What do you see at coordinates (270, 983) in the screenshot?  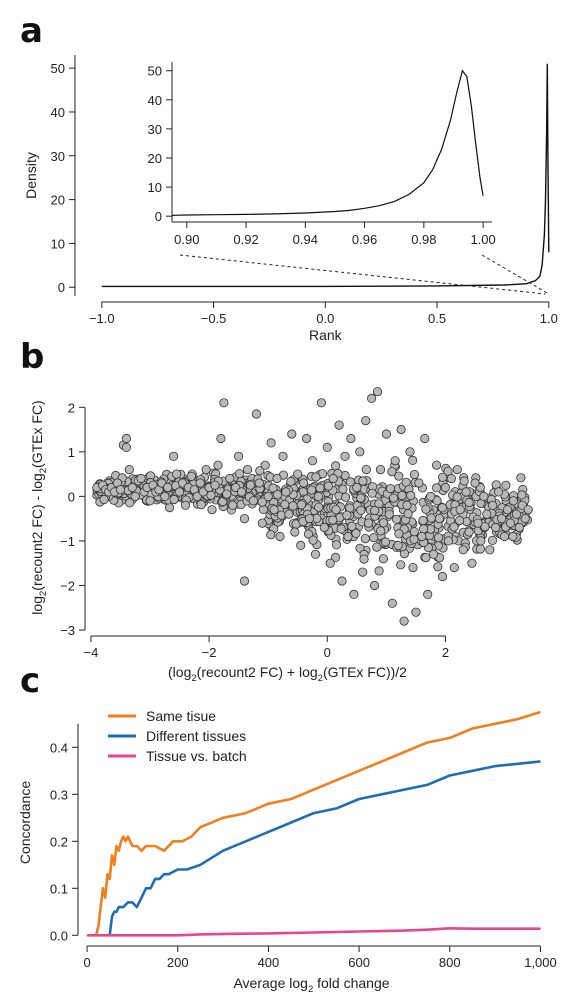 I see `label-part: Average log` at bounding box center [270, 983].